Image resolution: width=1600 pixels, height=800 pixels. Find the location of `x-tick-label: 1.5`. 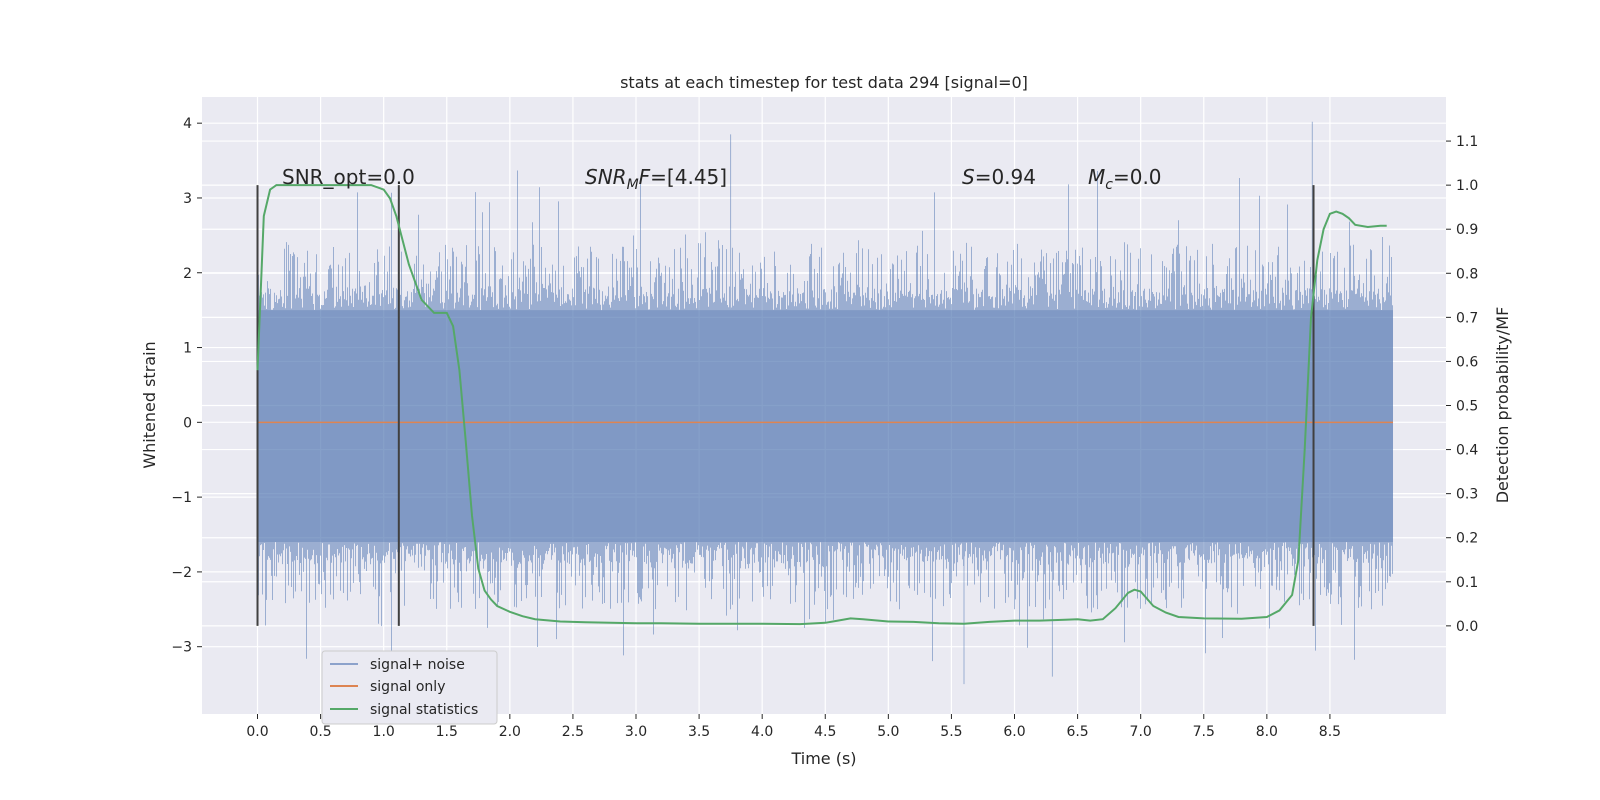

x-tick-label: 1.5 is located at coordinates (447, 732).